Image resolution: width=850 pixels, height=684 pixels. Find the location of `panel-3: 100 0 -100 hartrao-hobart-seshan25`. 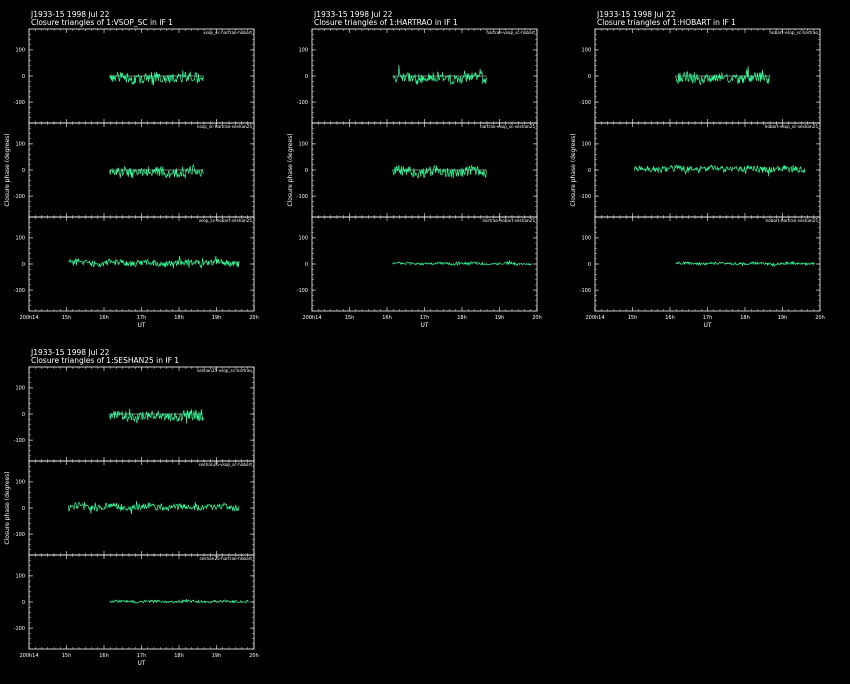

panel-3: 100 0 -100 hartrao-hobart-seshan25 is located at coordinates (417, 264).